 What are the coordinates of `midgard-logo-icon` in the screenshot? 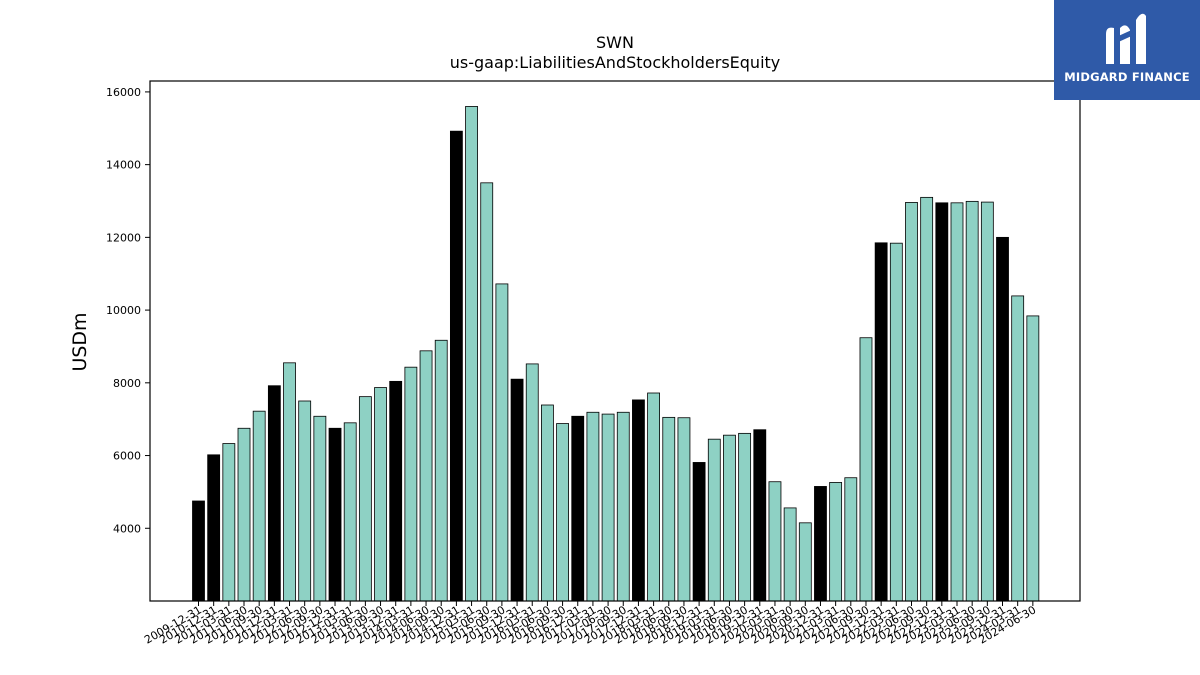 It's located at (1126, 39).